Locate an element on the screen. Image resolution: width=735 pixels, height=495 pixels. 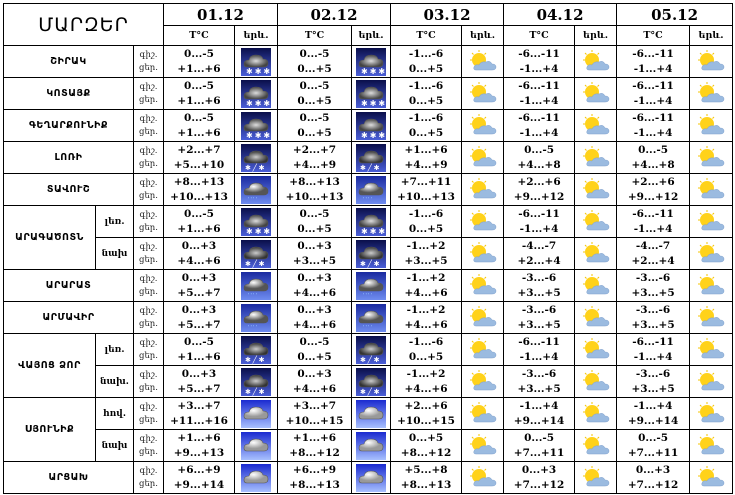
night-temp: -6...-11 is located at coordinates (539, 53).